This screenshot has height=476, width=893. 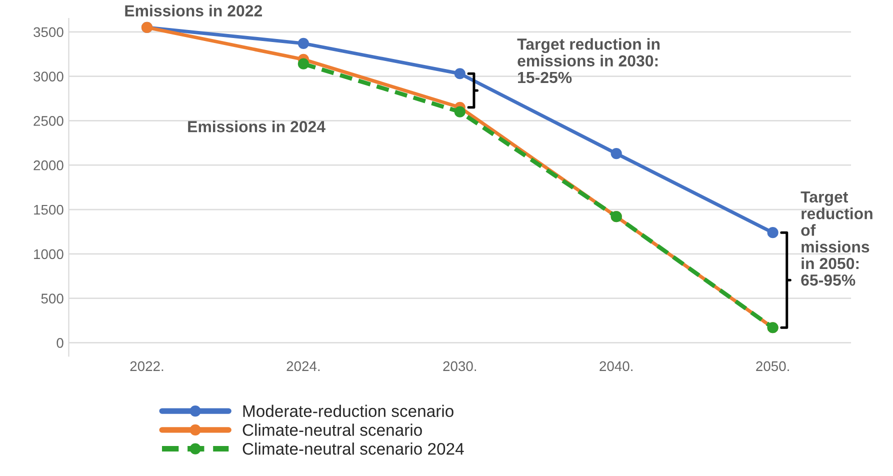 I want to click on y-tick-label: 500, so click(x=52, y=299).